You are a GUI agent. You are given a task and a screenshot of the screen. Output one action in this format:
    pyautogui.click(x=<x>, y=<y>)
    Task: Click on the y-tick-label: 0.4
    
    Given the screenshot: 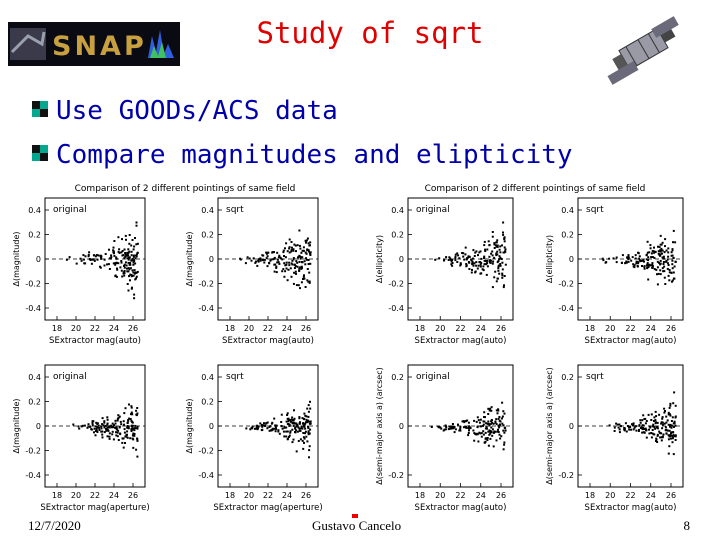 What is the action you would take?
    pyautogui.click(x=207, y=377)
    